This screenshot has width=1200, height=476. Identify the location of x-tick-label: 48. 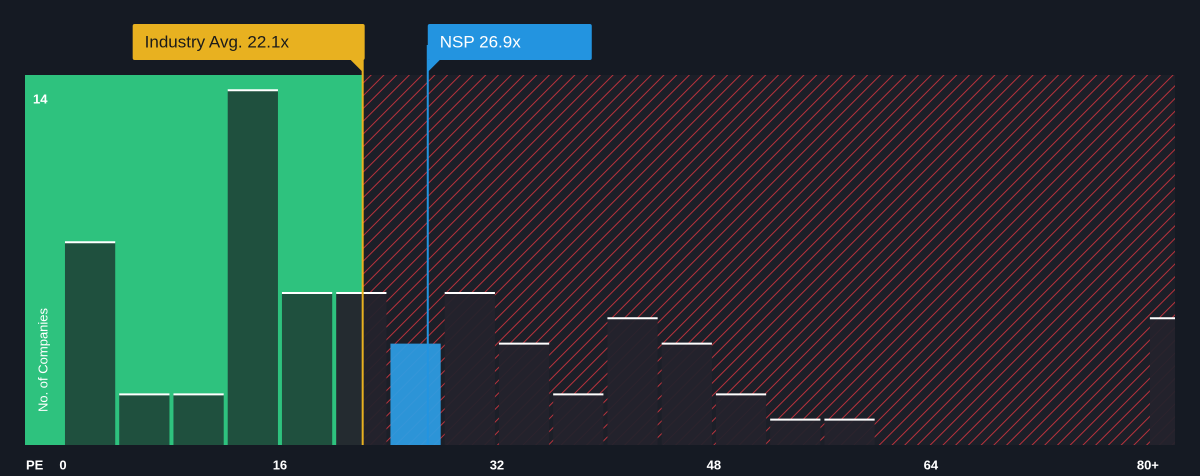
(714, 464).